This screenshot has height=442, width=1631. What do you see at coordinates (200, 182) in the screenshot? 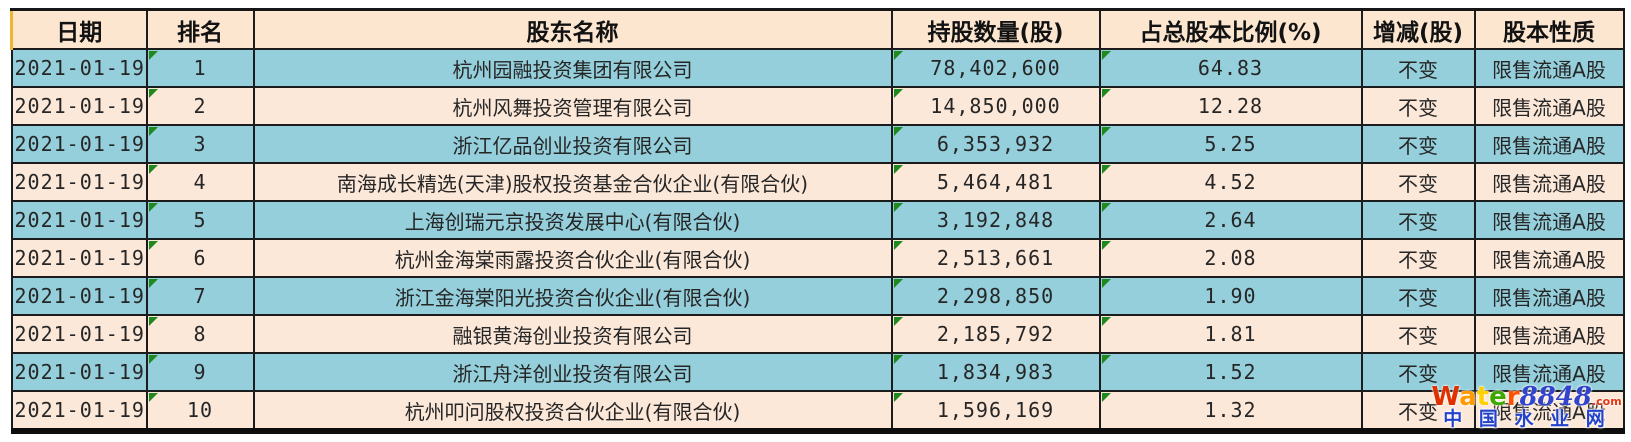
I see `cell-rank: 4` at bounding box center [200, 182].